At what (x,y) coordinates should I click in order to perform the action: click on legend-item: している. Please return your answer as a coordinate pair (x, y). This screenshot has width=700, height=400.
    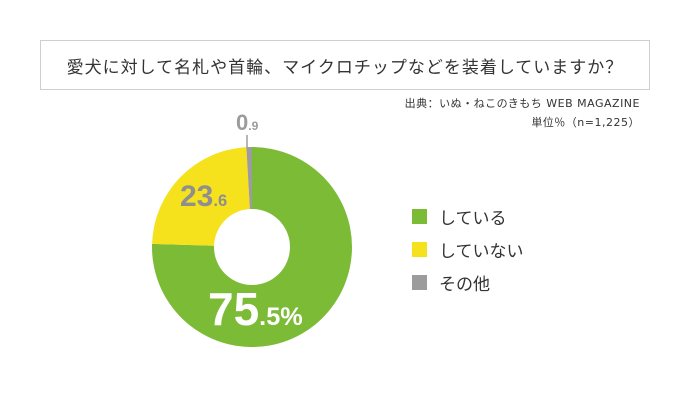
    Looking at the image, I should click on (468, 216).